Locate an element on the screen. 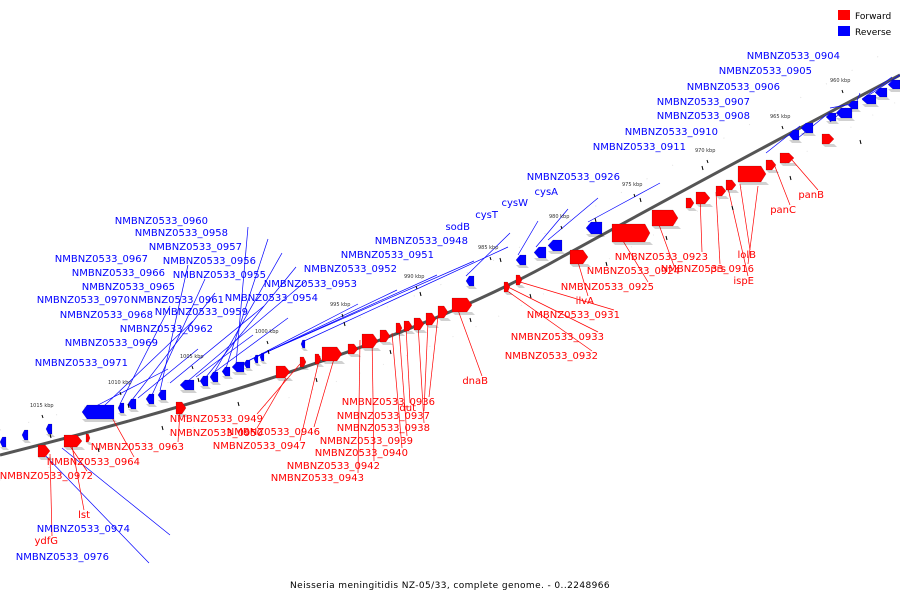  forward-gene-label-dut: dut is located at coordinates (407, 408).